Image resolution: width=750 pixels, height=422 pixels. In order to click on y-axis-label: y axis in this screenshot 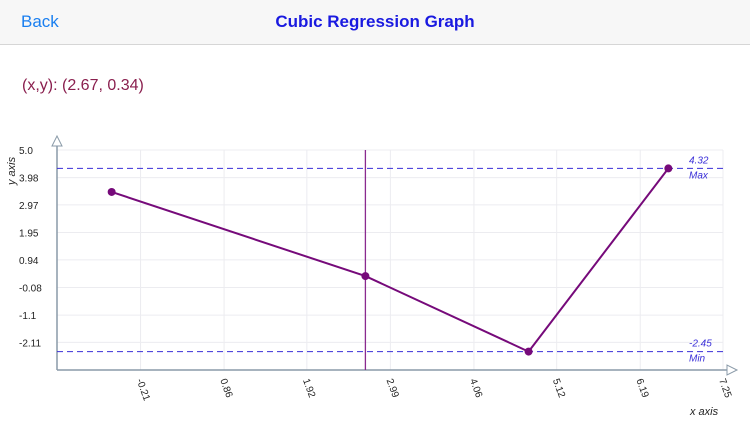, I will do `click(12, 171)`.